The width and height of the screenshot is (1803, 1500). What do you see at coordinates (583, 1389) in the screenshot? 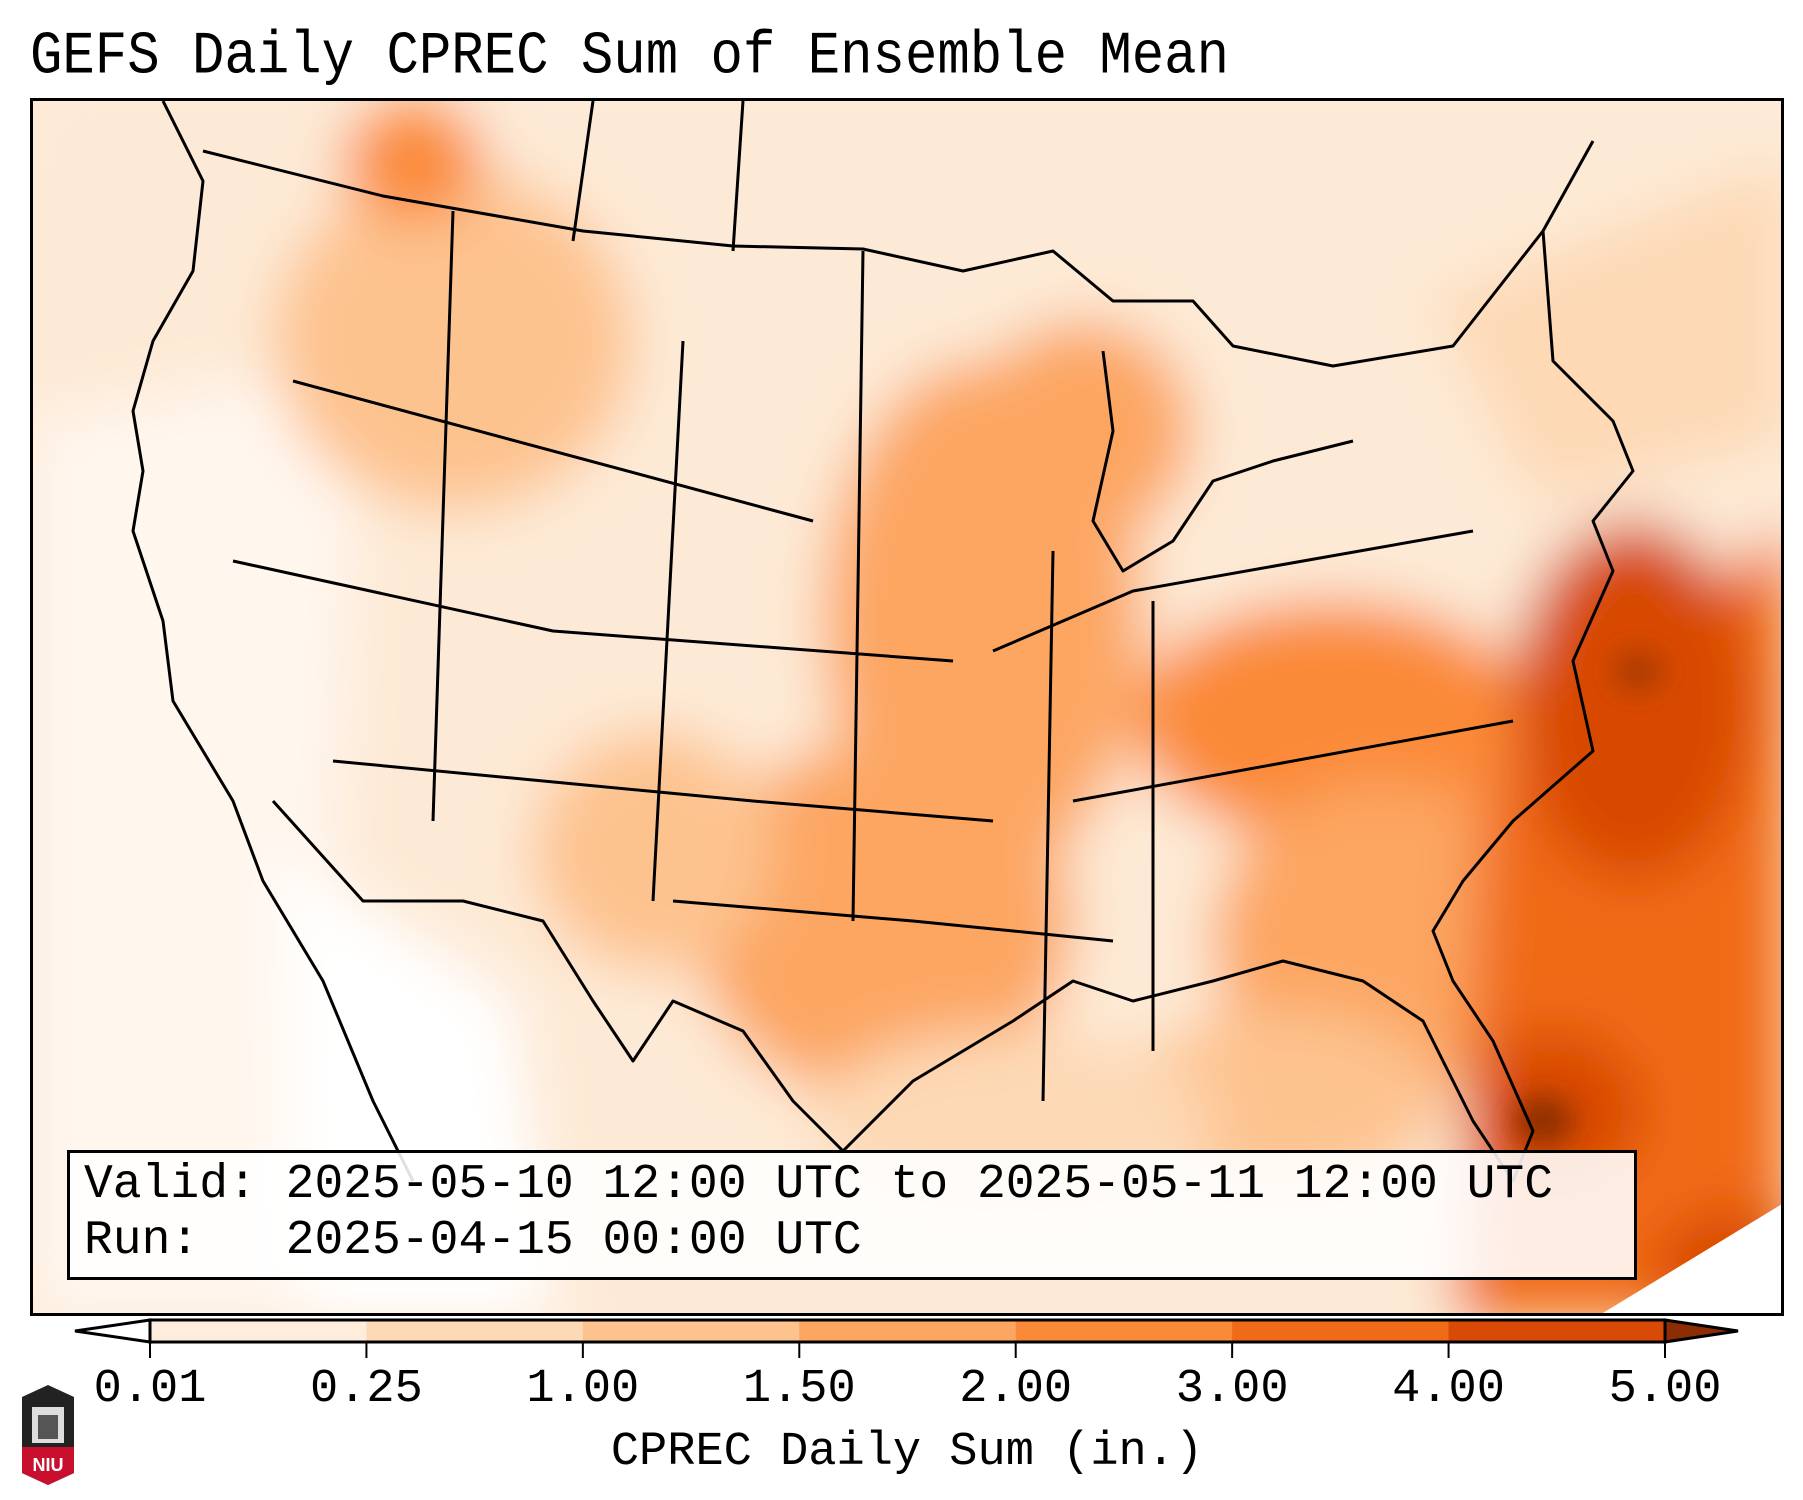
I see `colorbar-tick-label: 1.00` at bounding box center [583, 1389].